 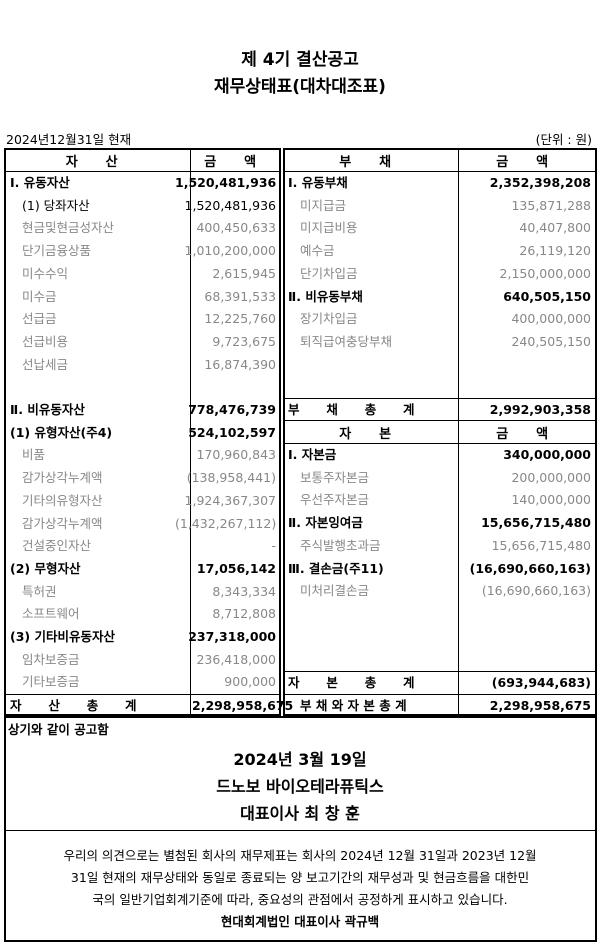 What do you see at coordinates (545, 273) in the screenshot?
I see `liability-row-amount: 2,150,000,000` at bounding box center [545, 273].